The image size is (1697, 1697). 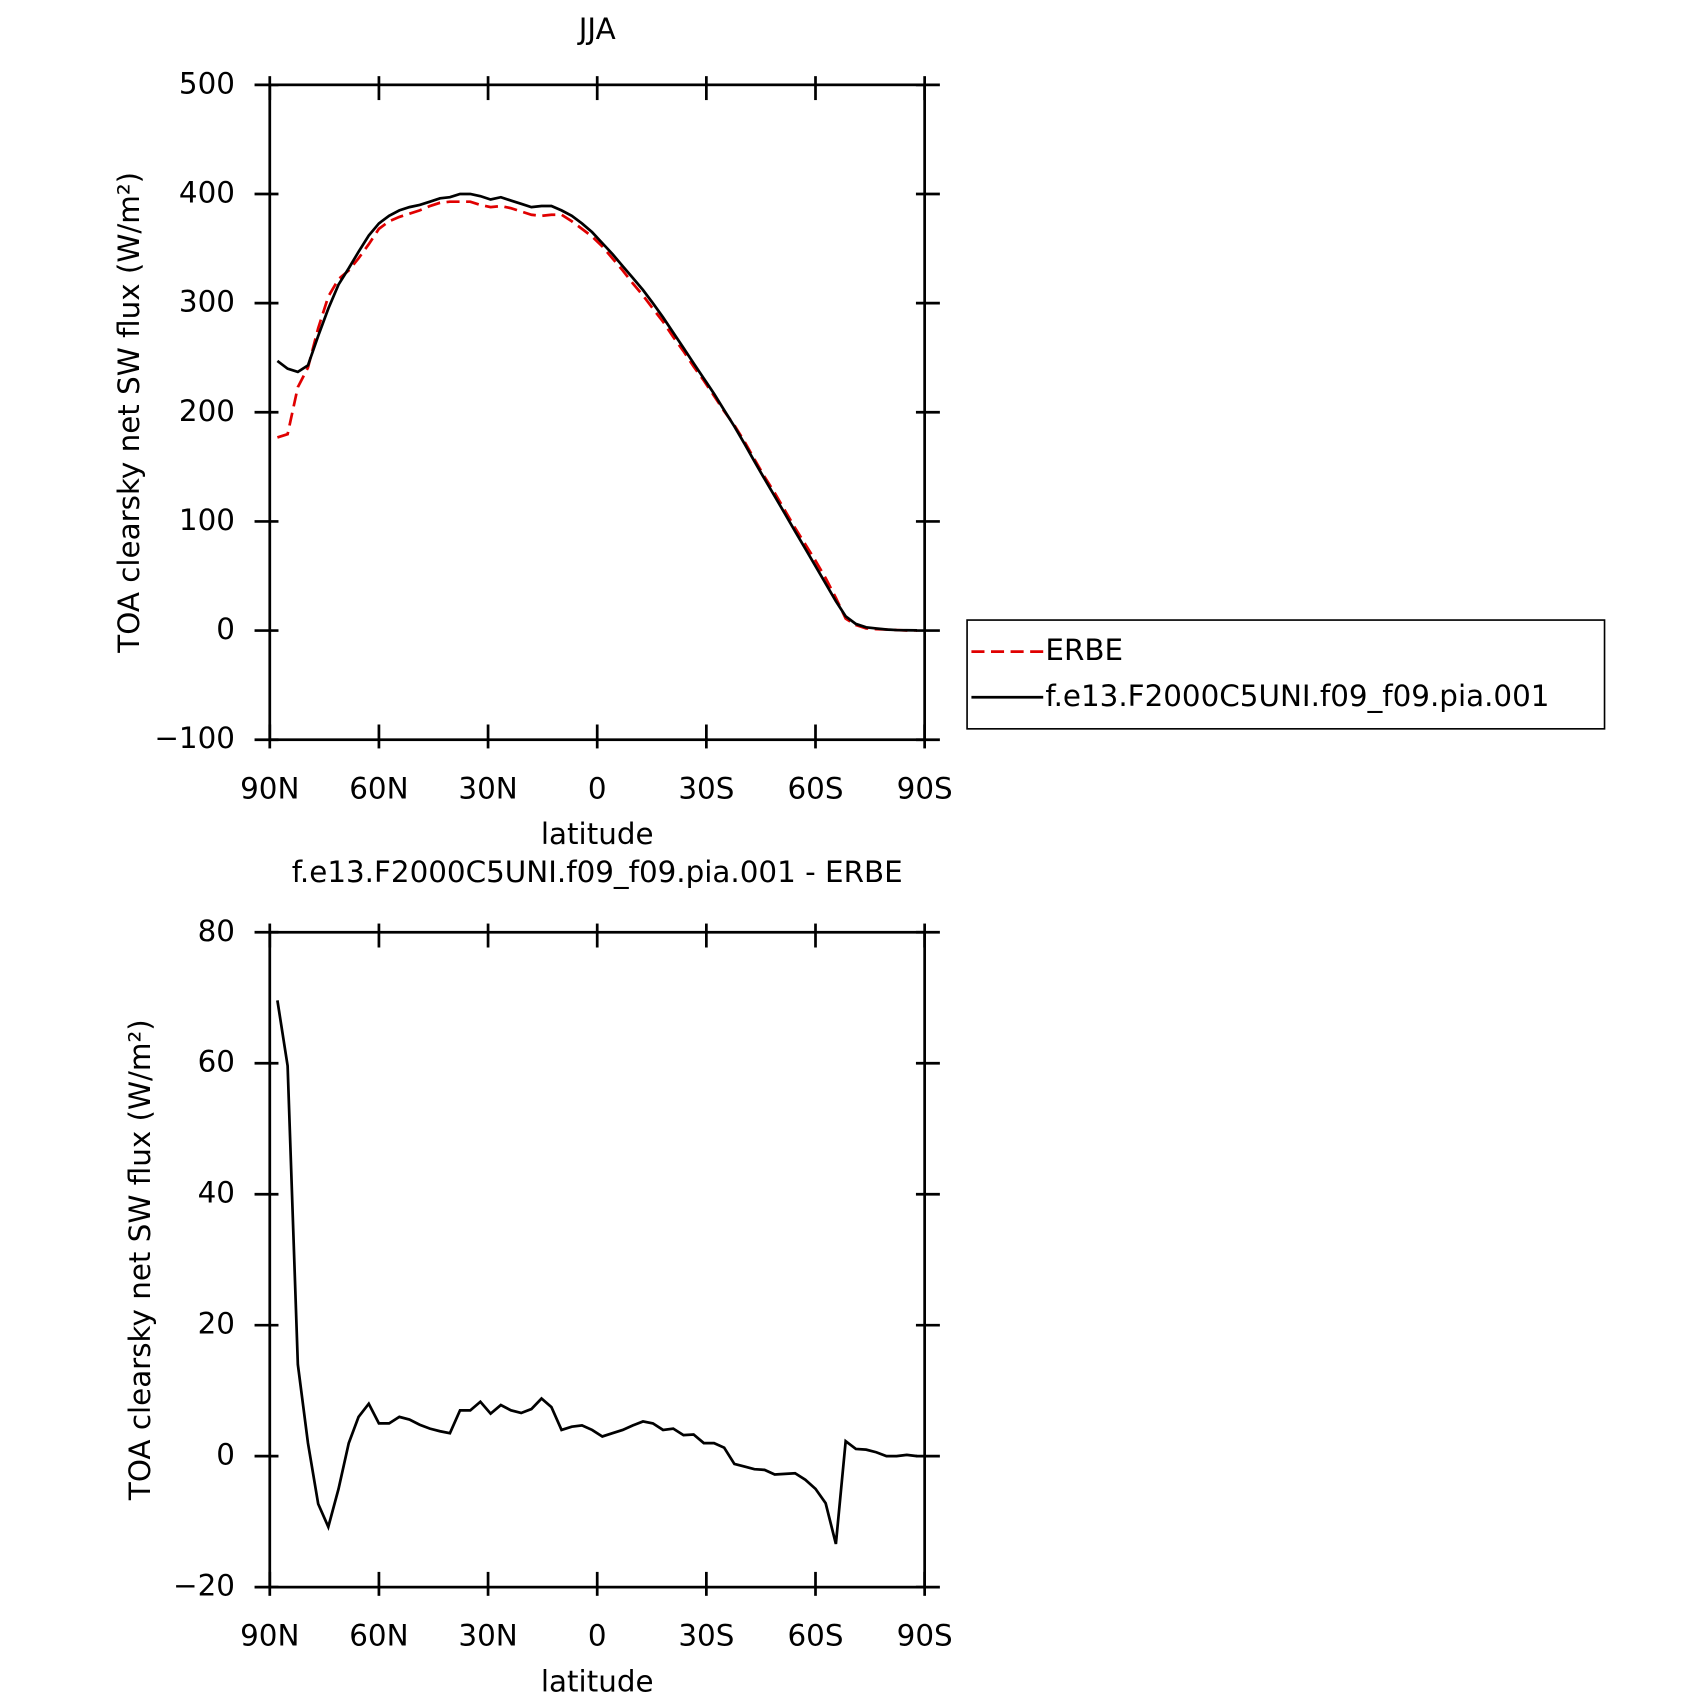 What do you see at coordinates (216, 1062) in the screenshot?
I see `y-tick-label: 60` at bounding box center [216, 1062].